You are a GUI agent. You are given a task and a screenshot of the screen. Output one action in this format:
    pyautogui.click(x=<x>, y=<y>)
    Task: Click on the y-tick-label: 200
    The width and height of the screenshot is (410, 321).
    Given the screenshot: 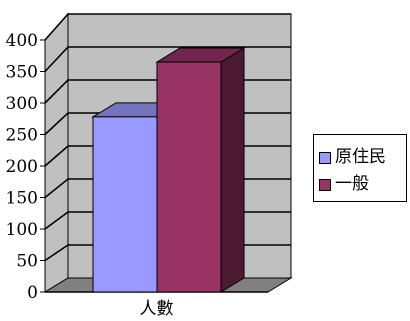 What is the action you would take?
    pyautogui.click(x=22, y=167)
    